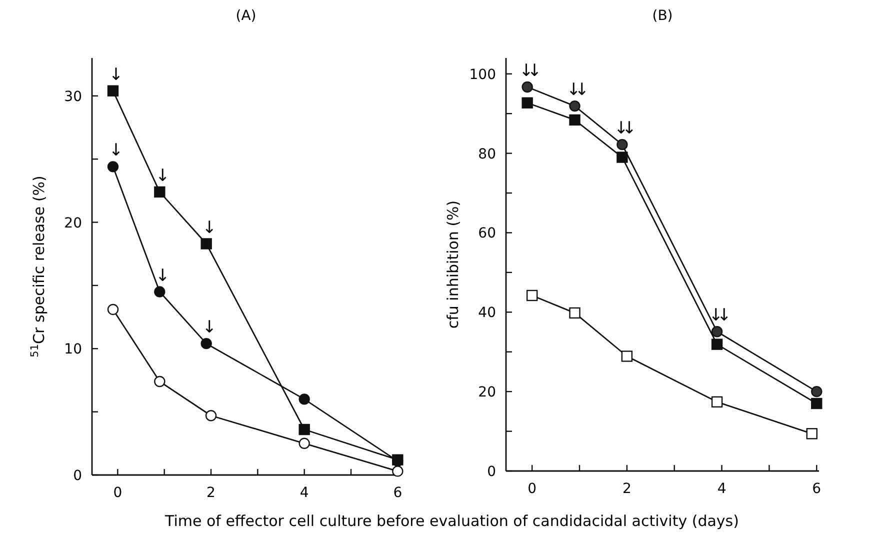 Image resolution: width=894 pixels, height=537 pixels. Describe the element at coordinates (487, 154) in the screenshot. I see `y-tick-label: 80` at that location.